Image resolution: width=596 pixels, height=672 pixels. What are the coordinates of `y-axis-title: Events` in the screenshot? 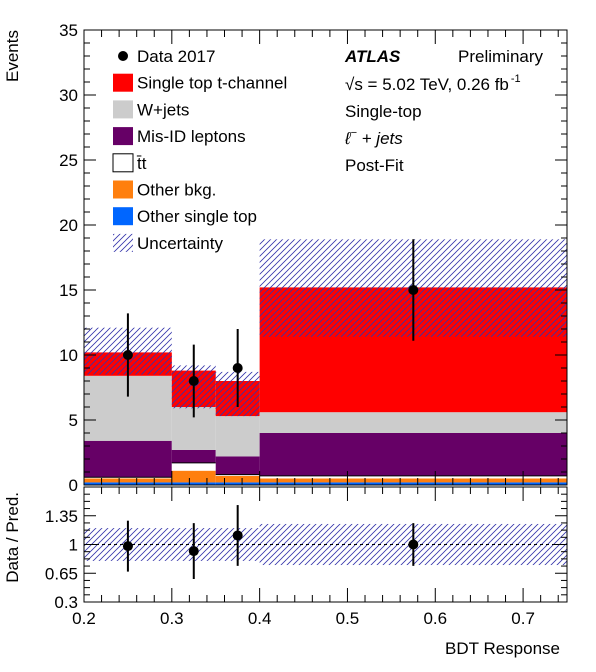 It's located at (12, 56).